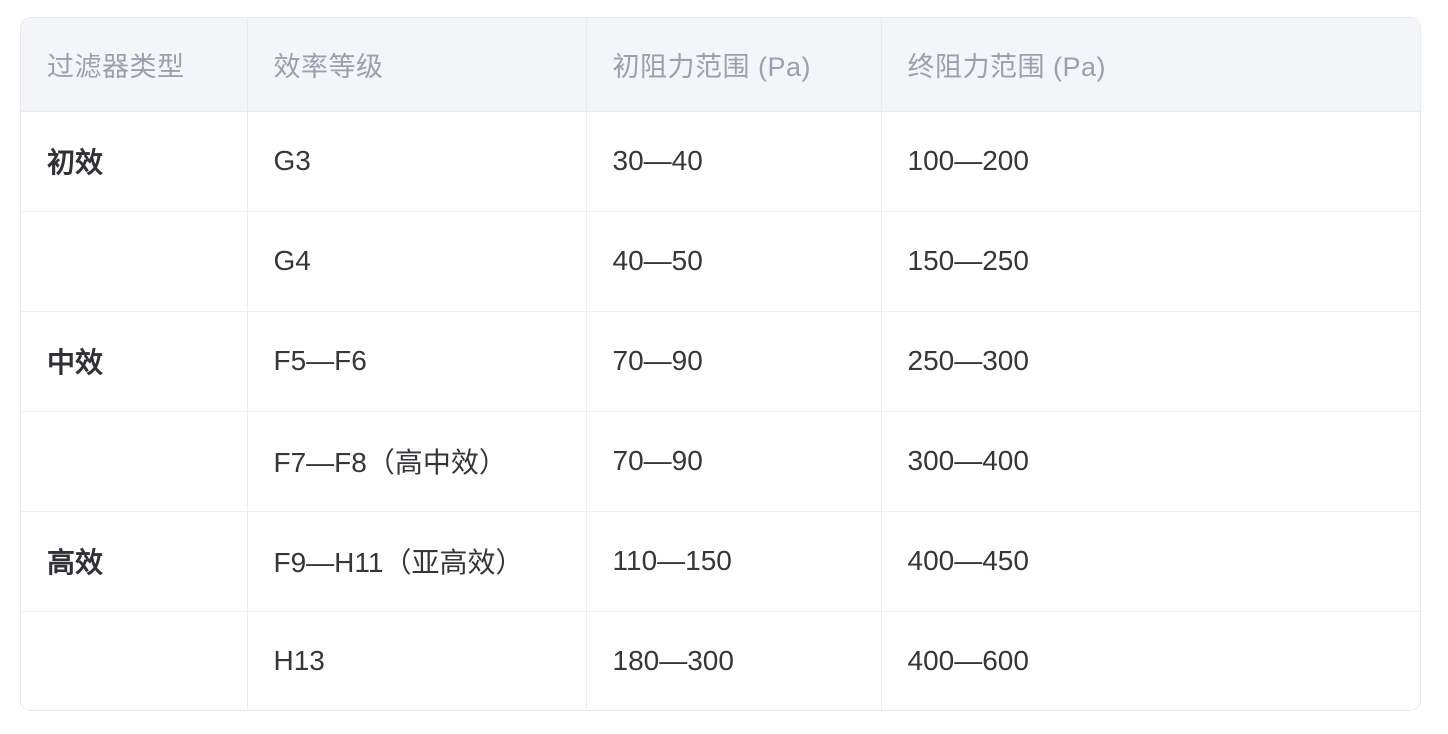  I want to click on cell-final-resistance: 100—200, so click(1150, 161).